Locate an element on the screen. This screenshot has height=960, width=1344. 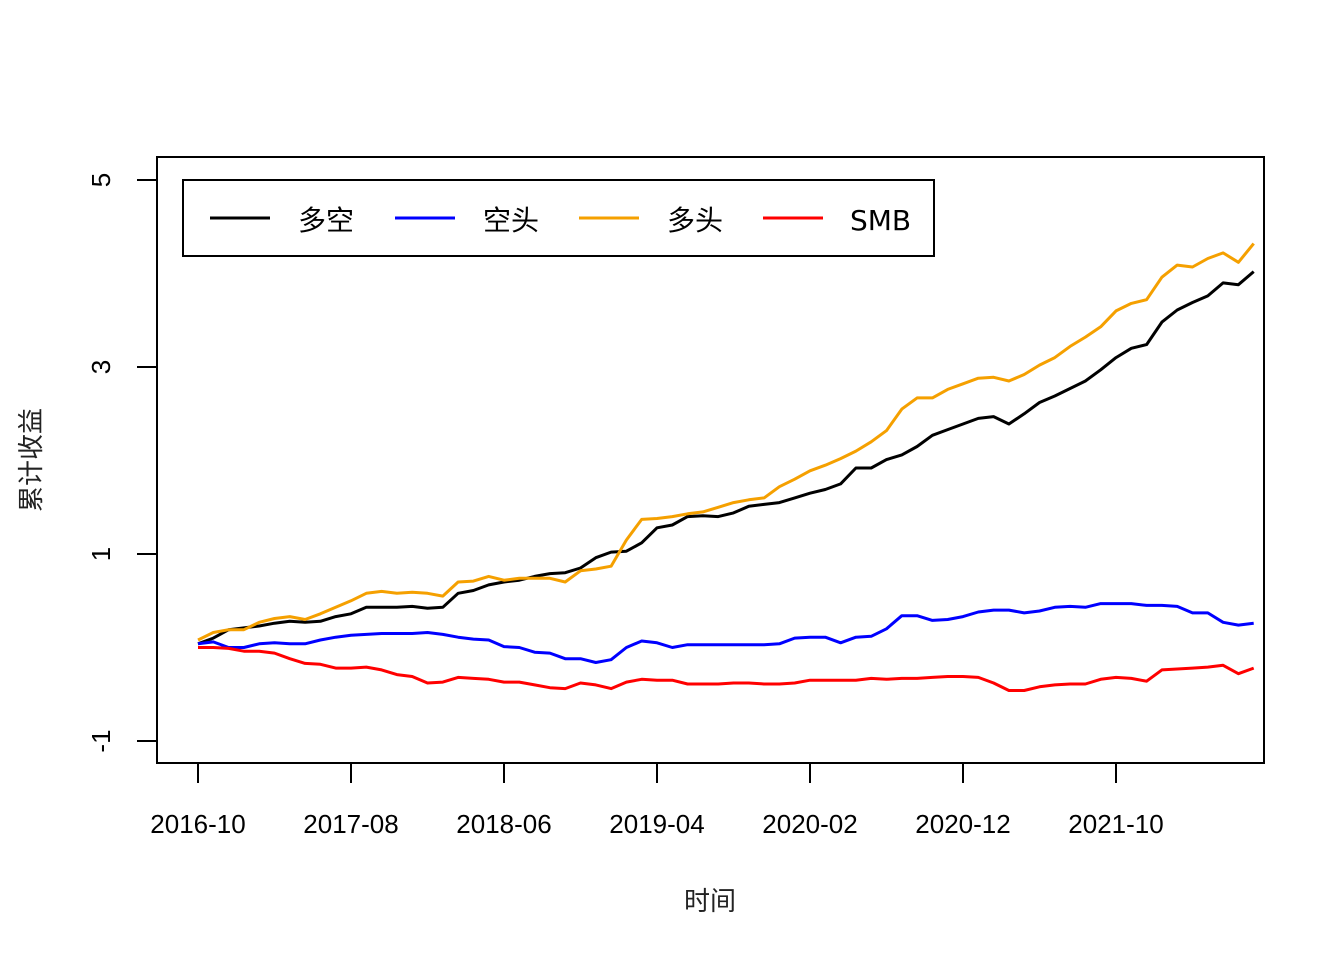
y-tick-label: 3 is located at coordinates (101, 367).